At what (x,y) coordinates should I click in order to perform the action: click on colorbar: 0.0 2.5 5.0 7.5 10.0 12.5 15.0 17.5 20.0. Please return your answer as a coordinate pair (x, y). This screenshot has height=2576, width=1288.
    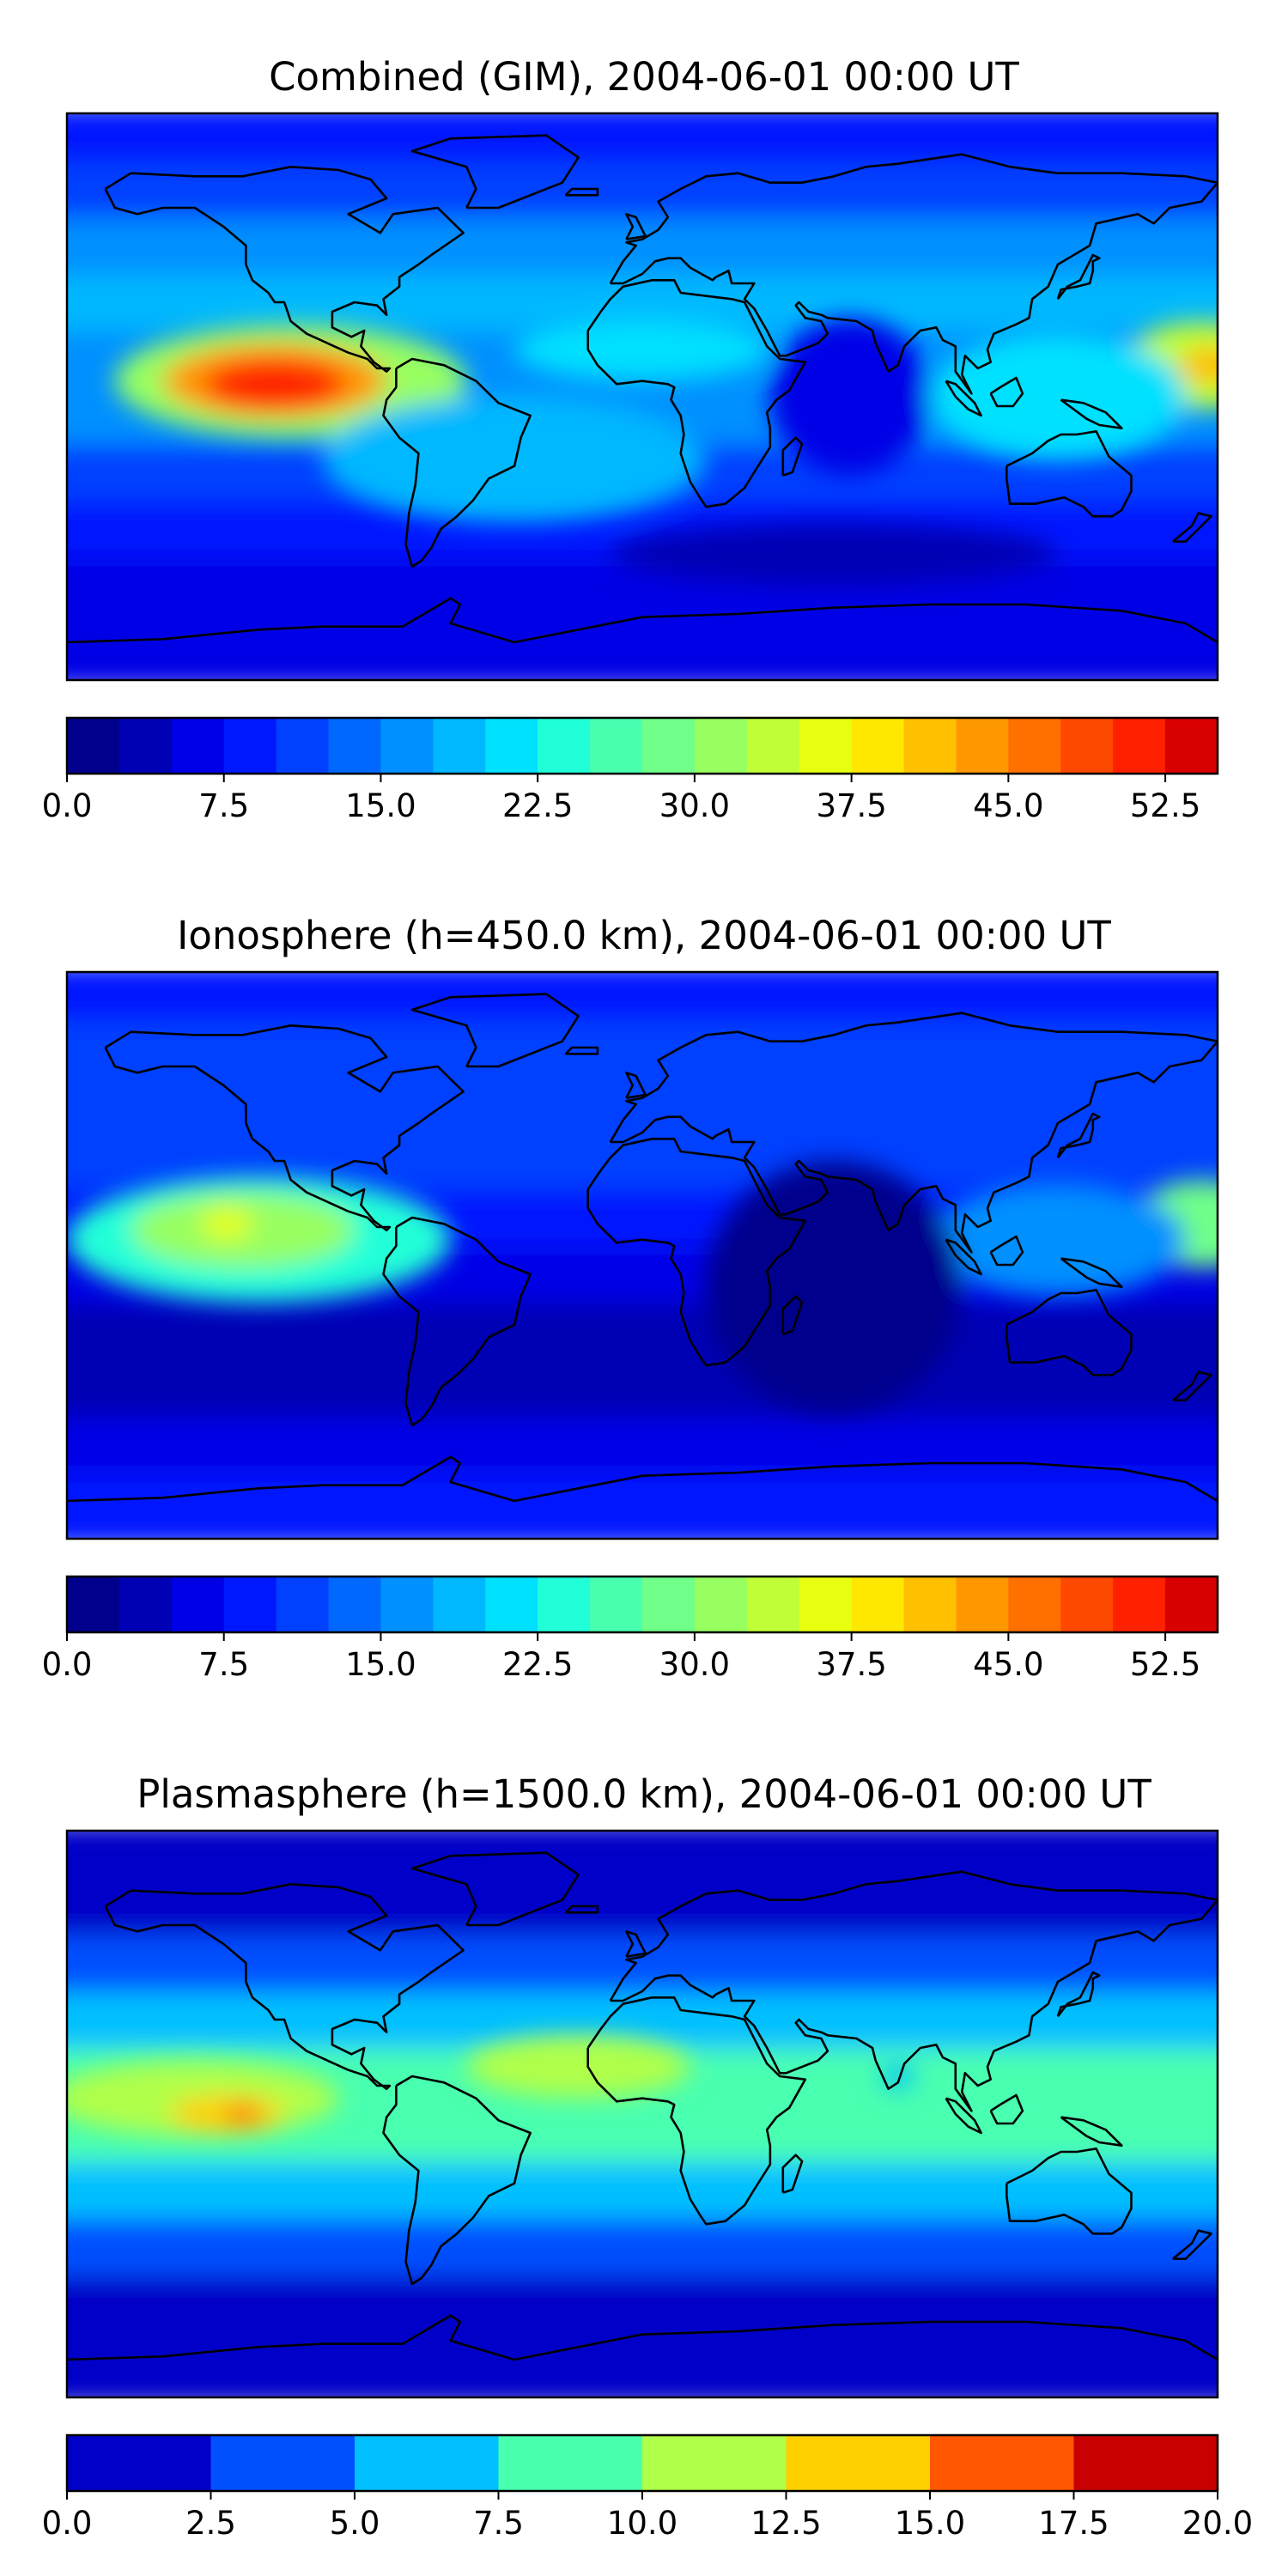
    Looking at the image, I should click on (647, 2487).